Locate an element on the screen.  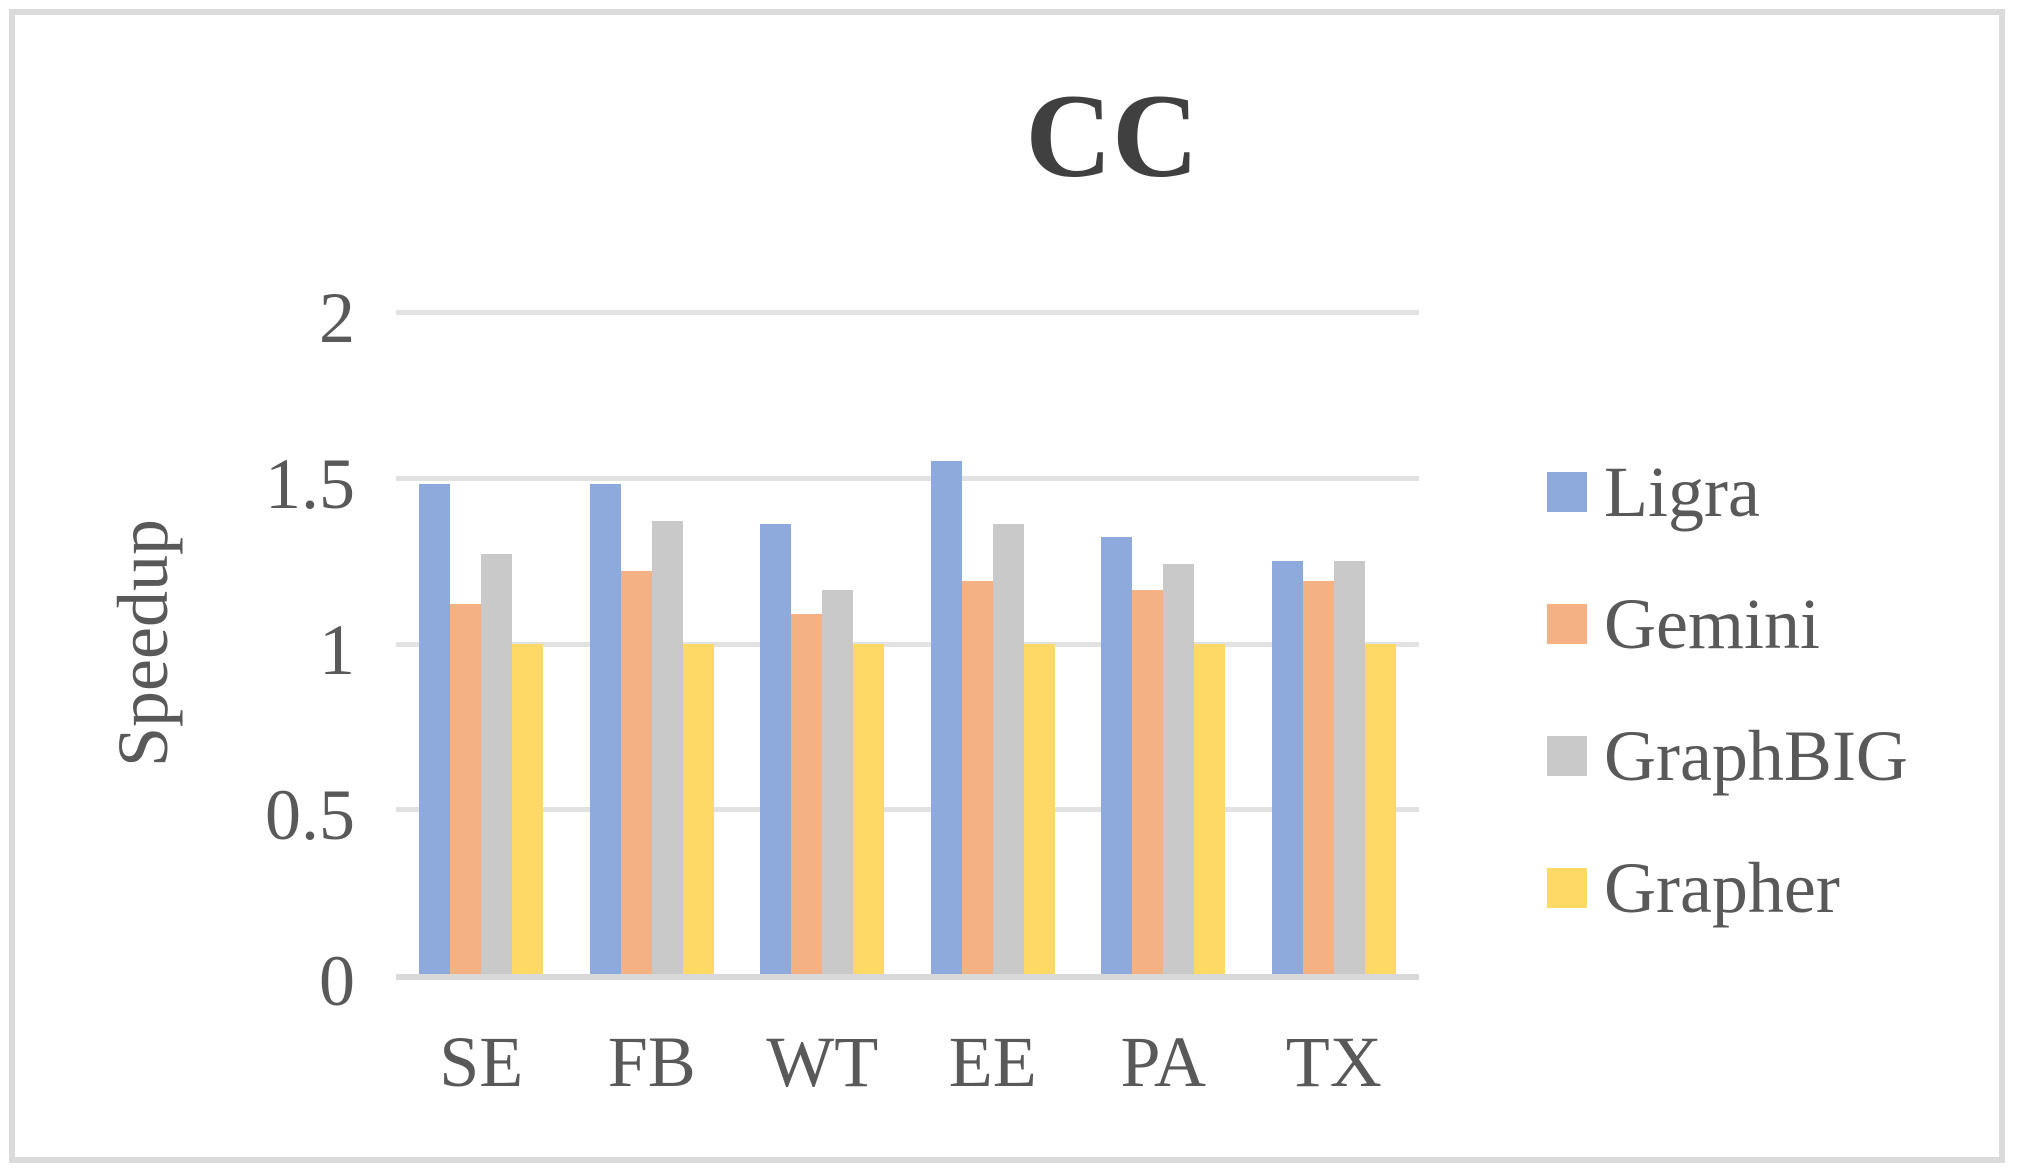
bar-ligra-pa is located at coordinates (1116, 756).